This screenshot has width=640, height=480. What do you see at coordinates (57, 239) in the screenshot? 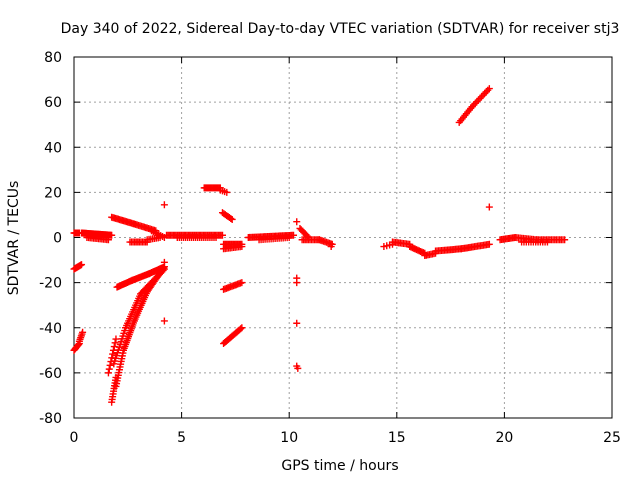
I see `y-tick-label: 0` at bounding box center [57, 239].